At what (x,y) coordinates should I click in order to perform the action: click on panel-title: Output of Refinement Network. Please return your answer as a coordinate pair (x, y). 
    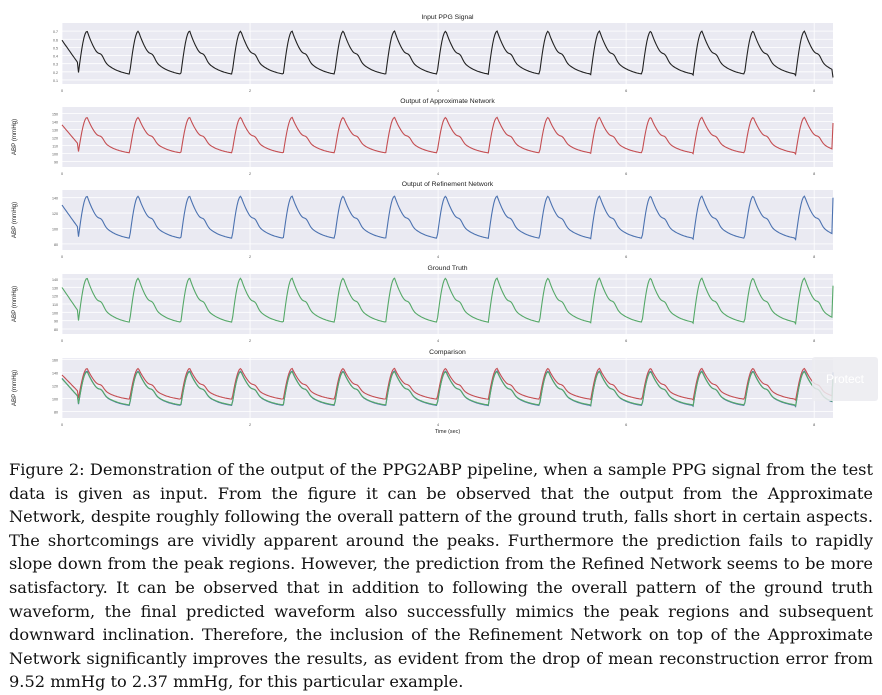
    Looking at the image, I should click on (448, 184).